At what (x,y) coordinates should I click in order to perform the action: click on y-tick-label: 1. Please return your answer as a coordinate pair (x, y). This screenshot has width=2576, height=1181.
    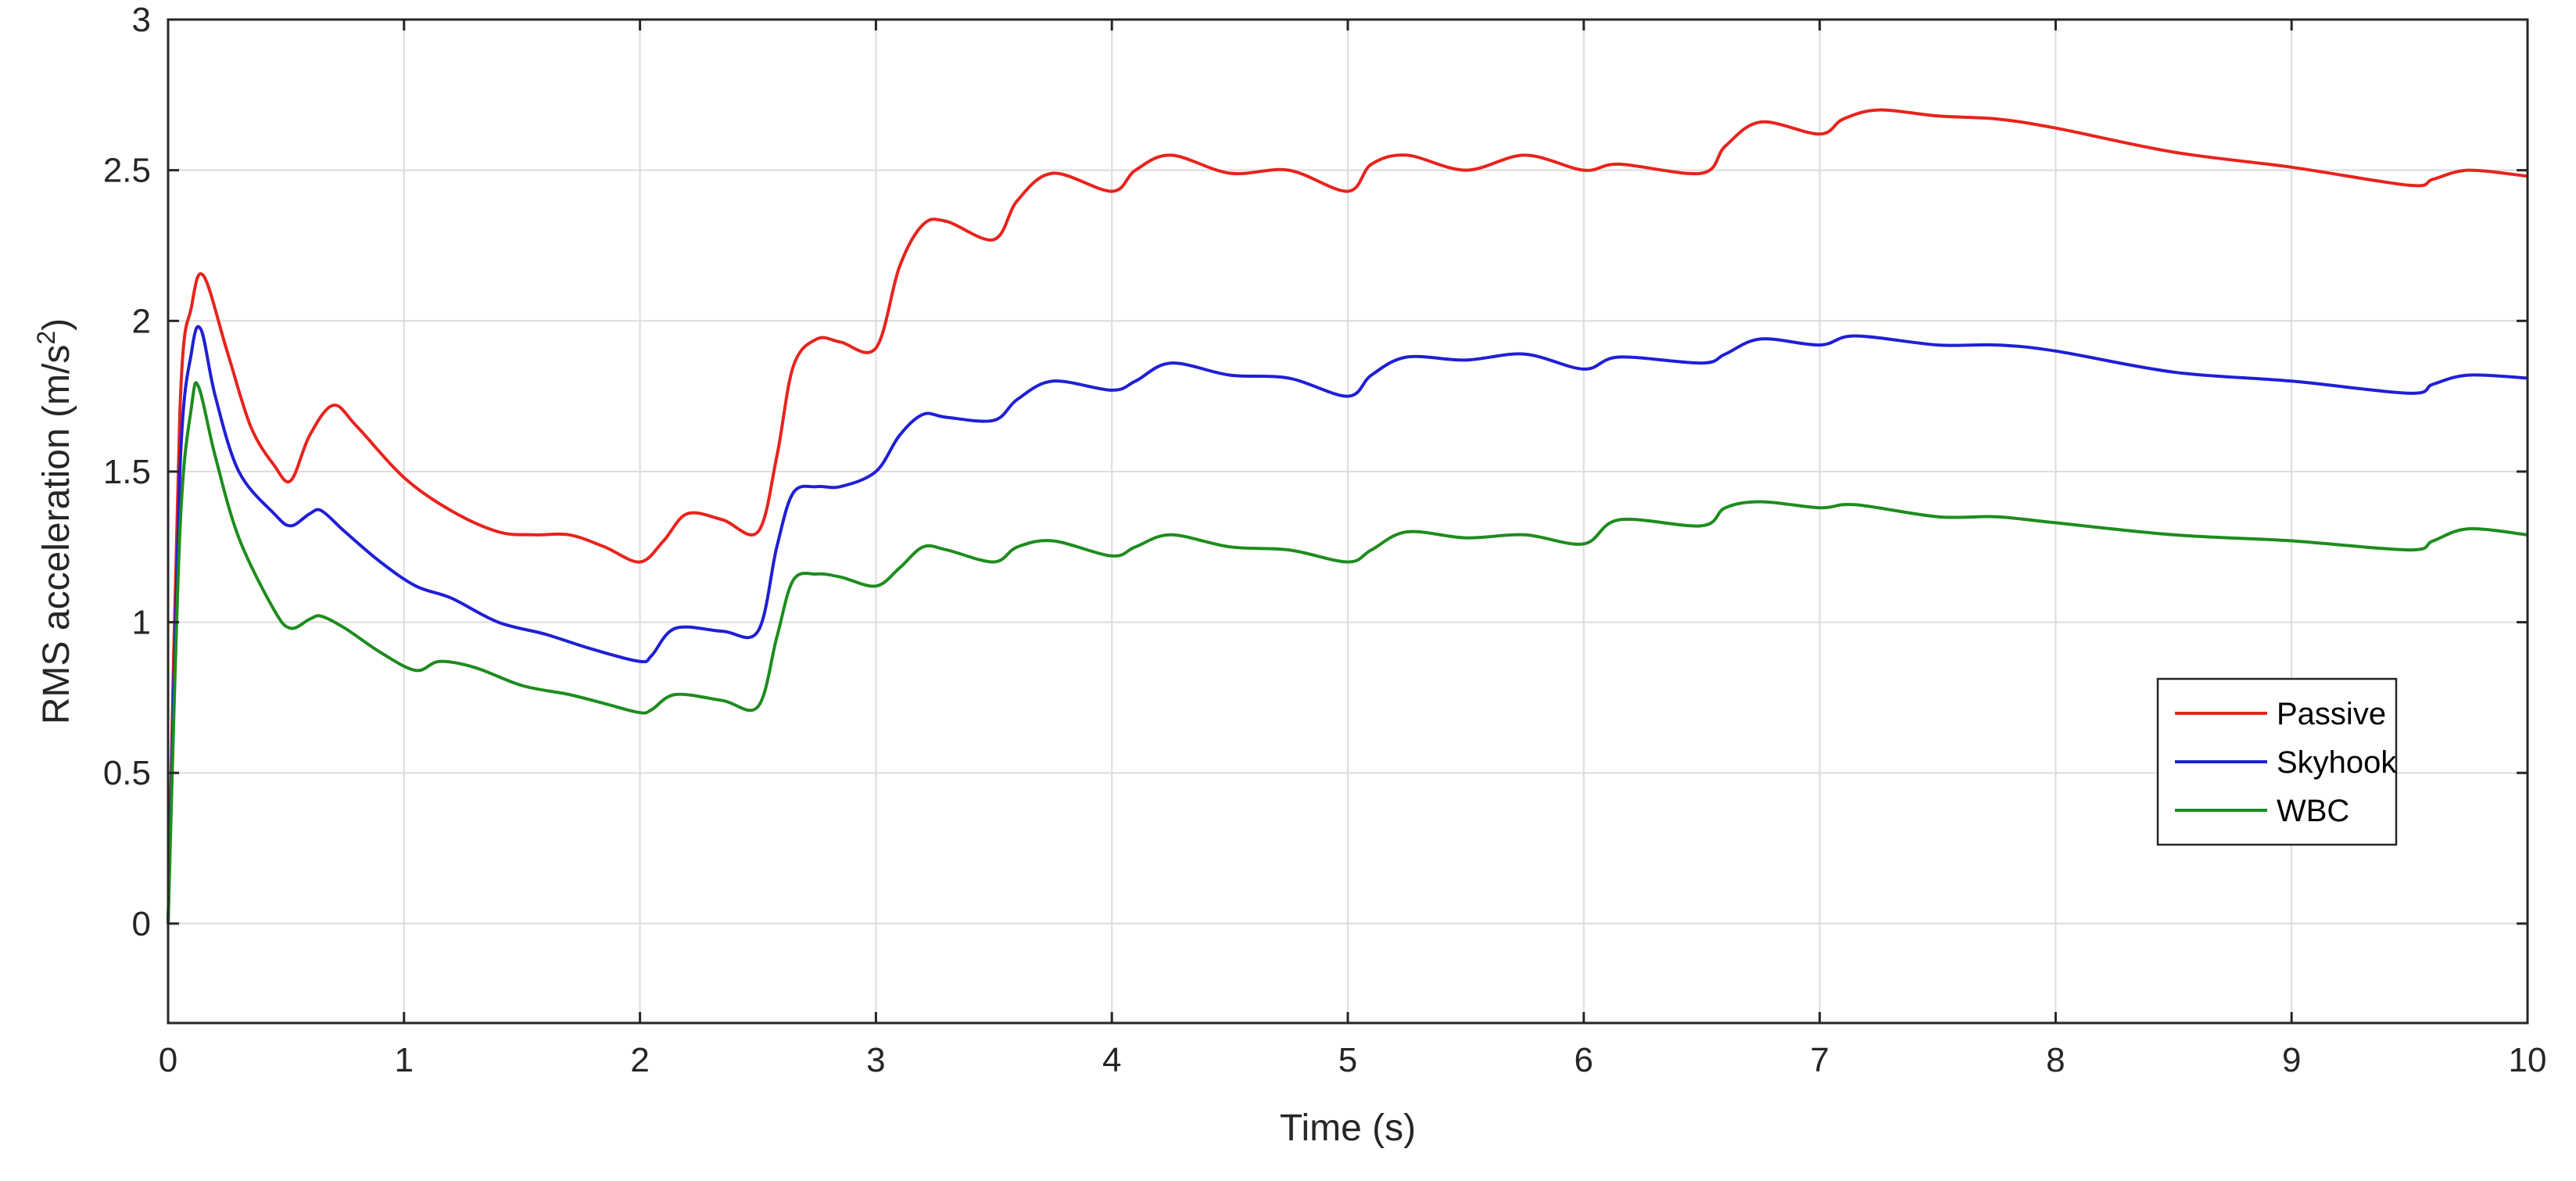
    Looking at the image, I should click on (141, 623).